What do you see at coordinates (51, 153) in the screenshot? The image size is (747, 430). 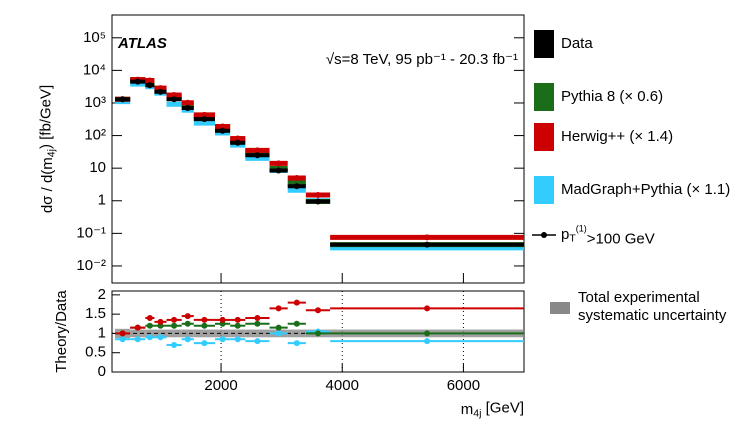 I see `y-axis-label-sub: 4j` at bounding box center [51, 153].